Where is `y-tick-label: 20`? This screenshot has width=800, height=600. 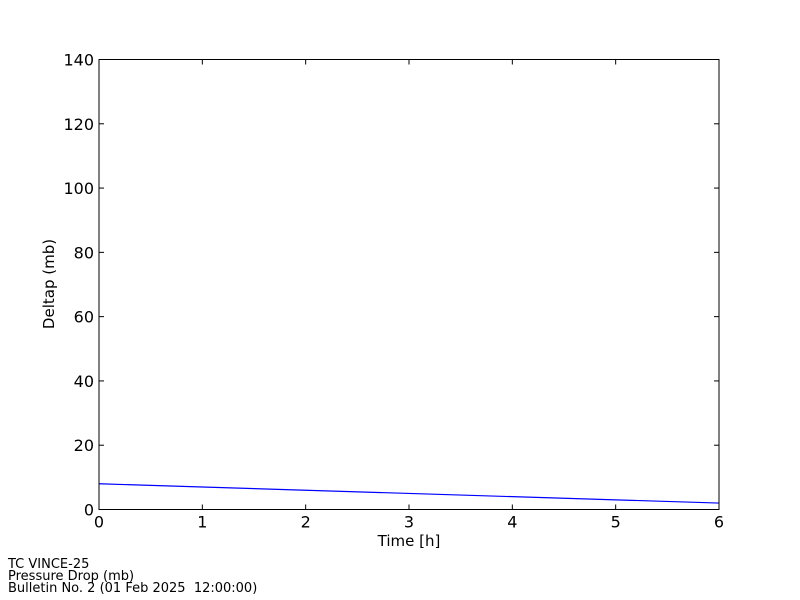
y-tick-label: 20 is located at coordinates (84, 445).